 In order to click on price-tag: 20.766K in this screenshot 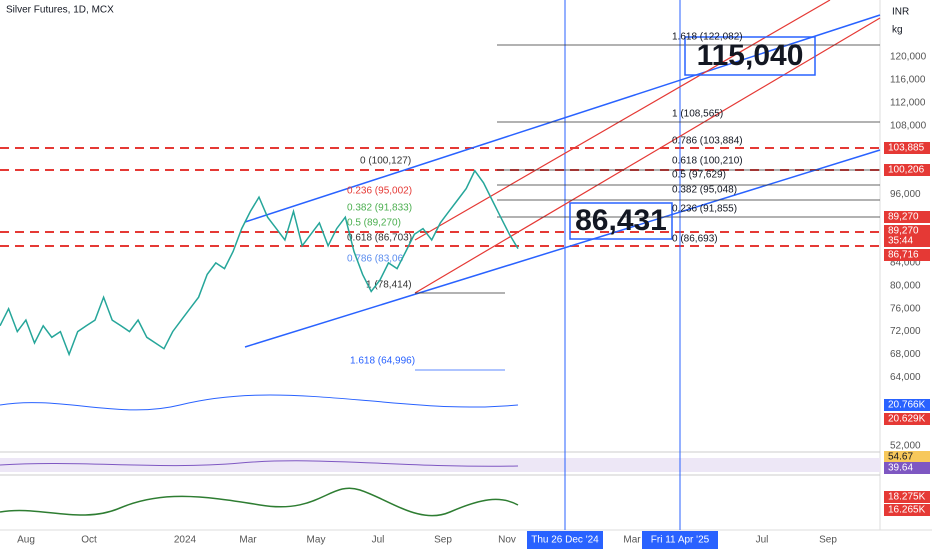, I will do `click(907, 405)`.